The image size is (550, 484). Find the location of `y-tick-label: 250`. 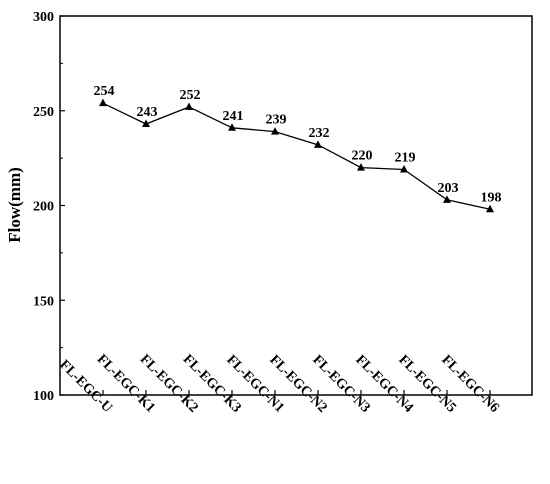

y-tick-label: 250 is located at coordinates (43, 112).